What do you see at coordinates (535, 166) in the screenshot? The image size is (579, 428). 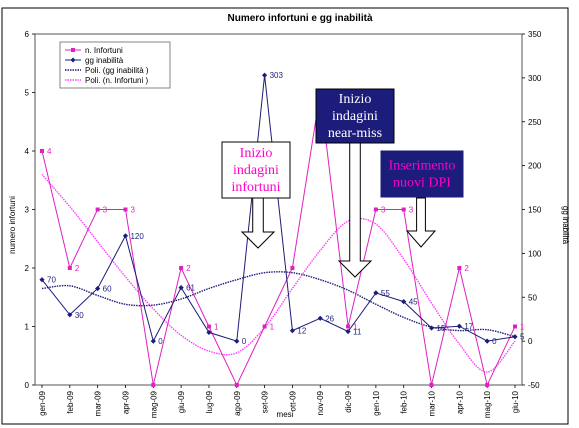 I see `y2-tick-label: 200` at bounding box center [535, 166].